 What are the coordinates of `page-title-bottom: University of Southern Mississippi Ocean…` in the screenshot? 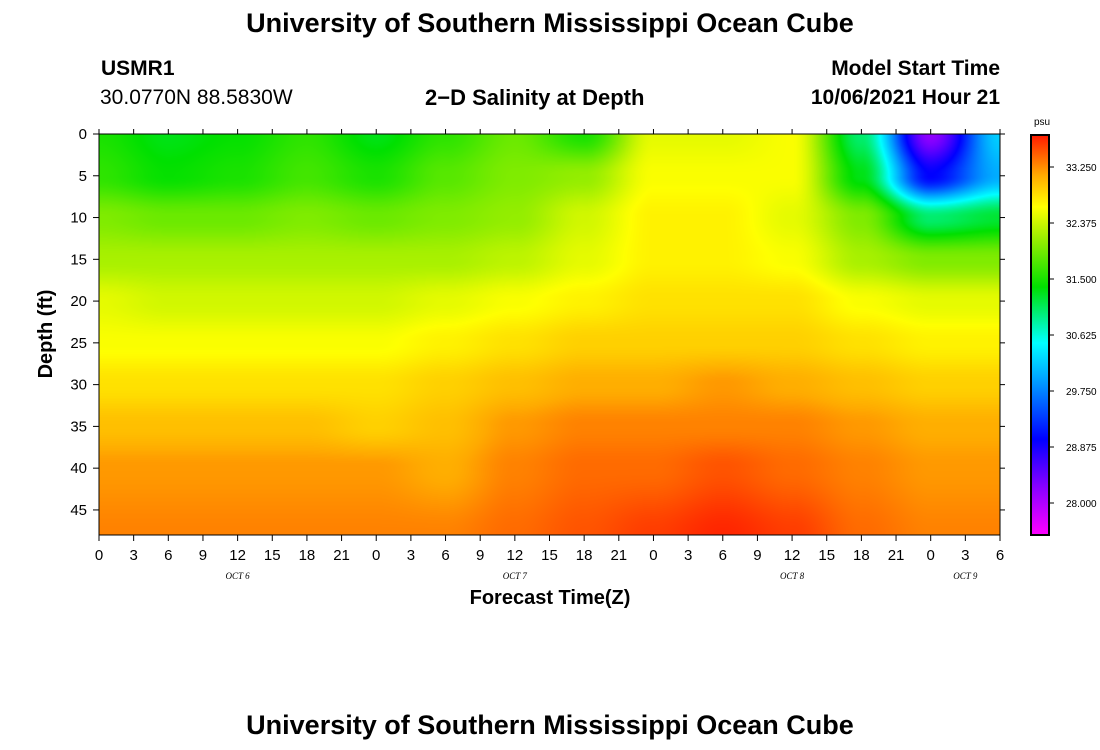 It's located at (550, 725).